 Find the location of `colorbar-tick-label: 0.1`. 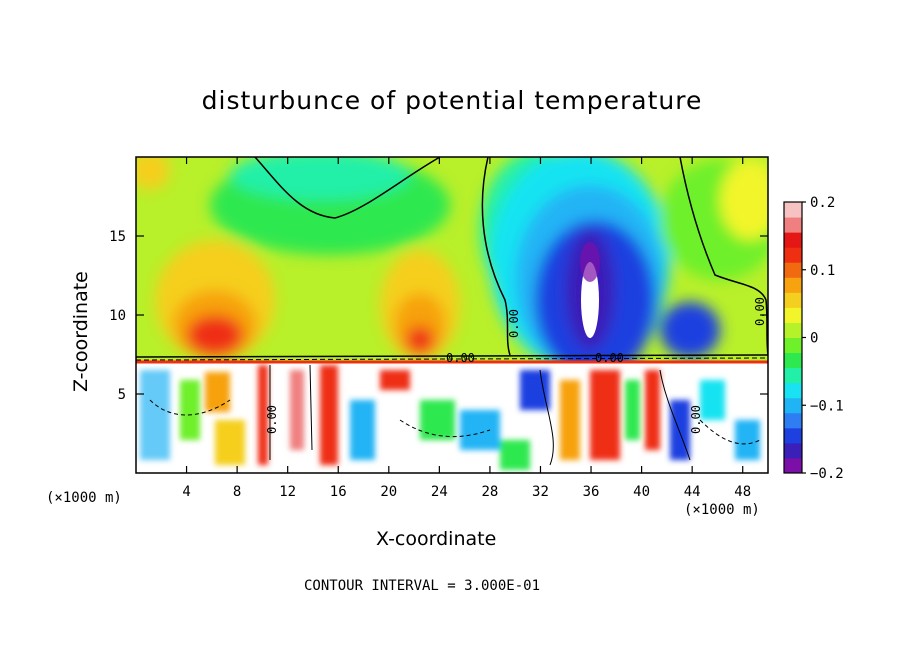

colorbar-tick-label: 0.1 is located at coordinates (822, 271).